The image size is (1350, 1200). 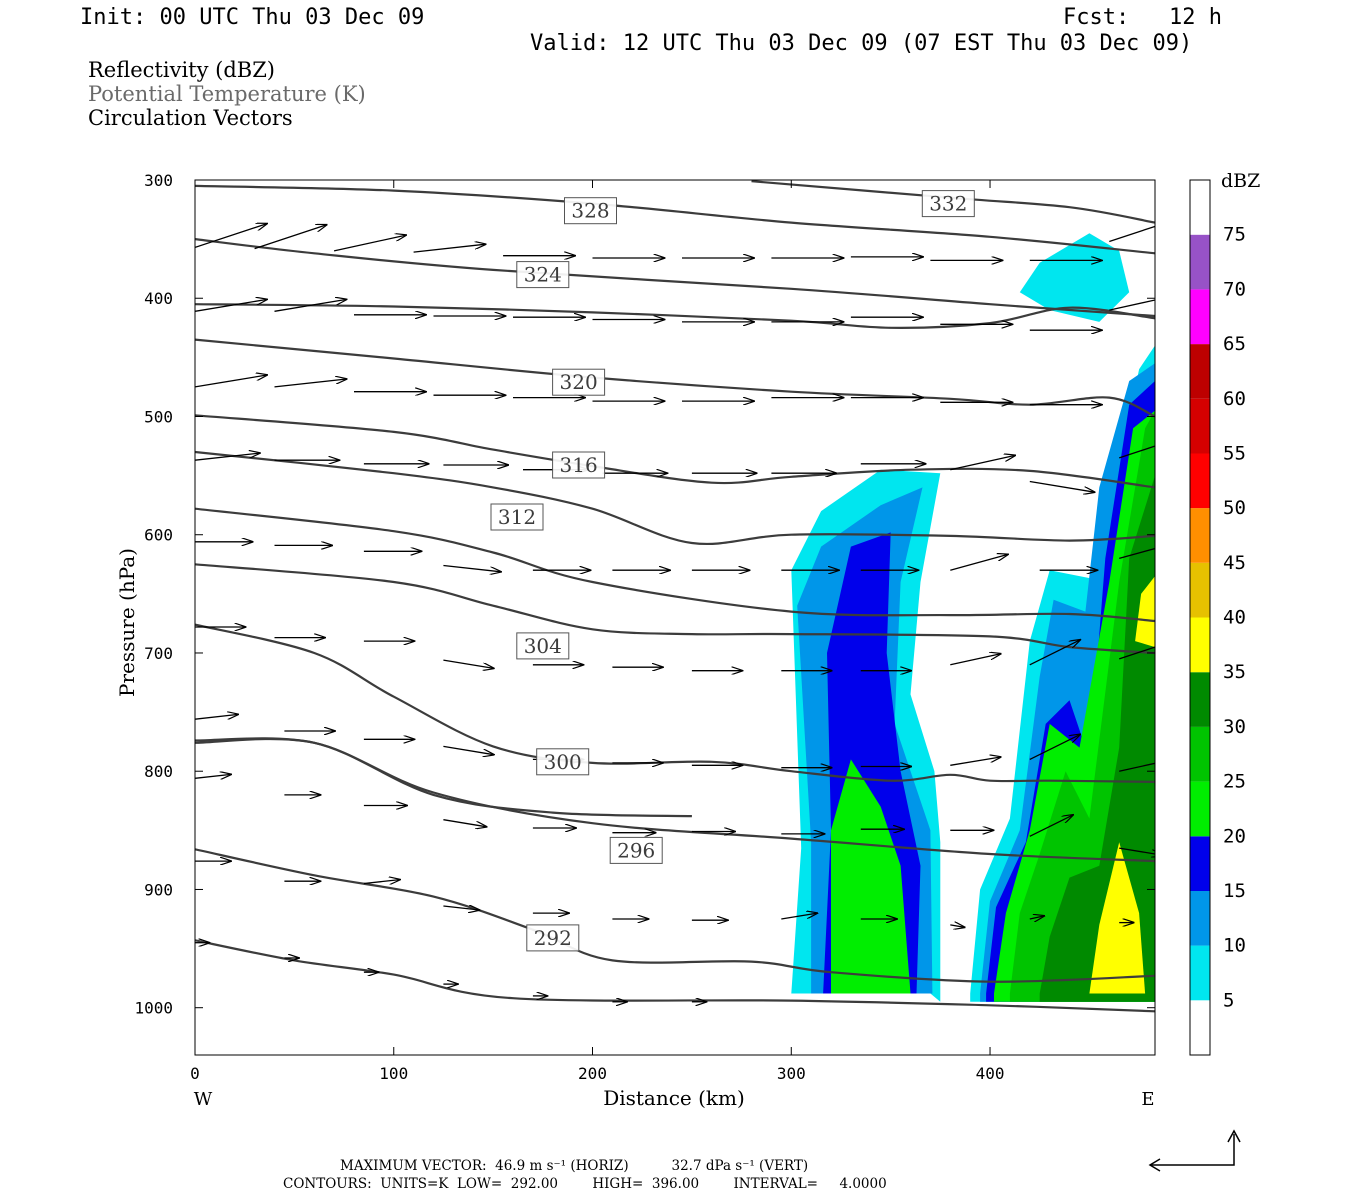 I want to click on colorbar: 5 10 15 20 25 30 35 40 45 50 55 60 65 70 75 dBZ, so click(x=1224, y=613).